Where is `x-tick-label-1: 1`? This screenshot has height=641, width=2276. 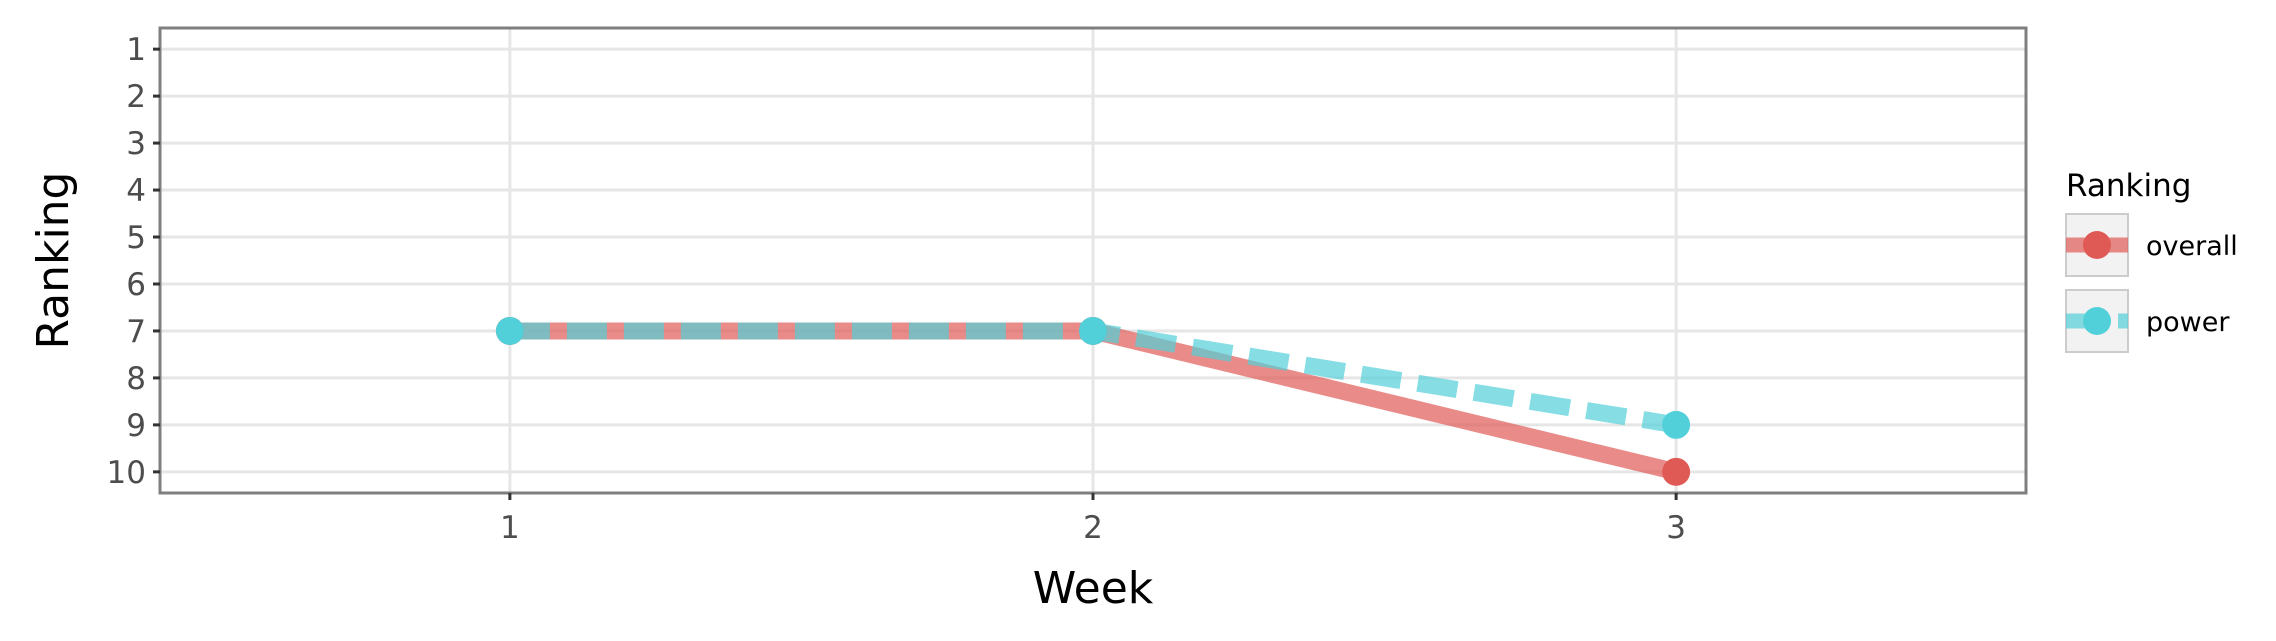 x-tick-label-1: 1 is located at coordinates (510, 528).